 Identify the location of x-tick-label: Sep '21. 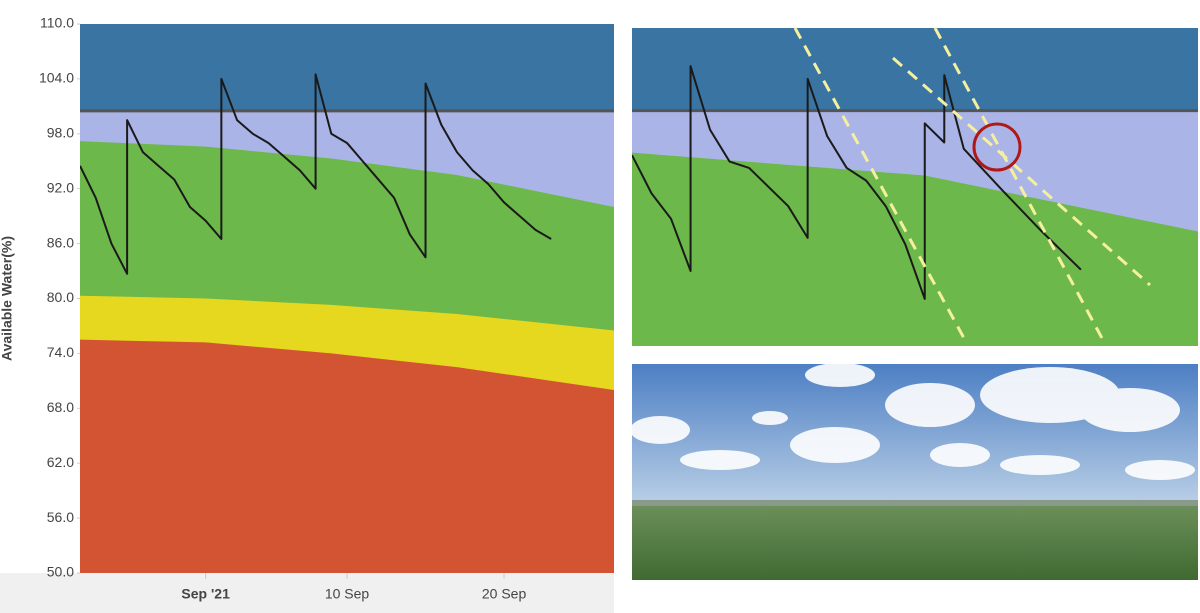
(205, 594).